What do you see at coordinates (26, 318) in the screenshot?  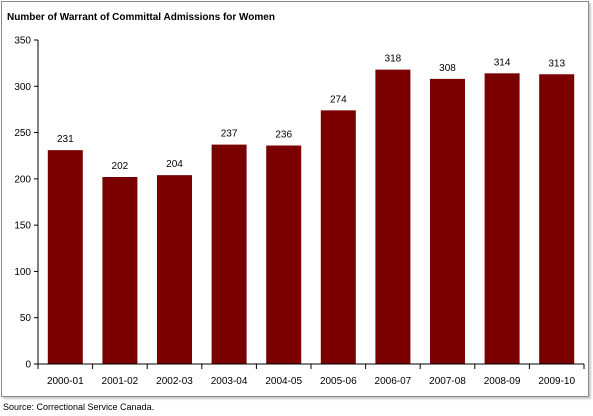 I see `y-tick-label: 50` at bounding box center [26, 318].